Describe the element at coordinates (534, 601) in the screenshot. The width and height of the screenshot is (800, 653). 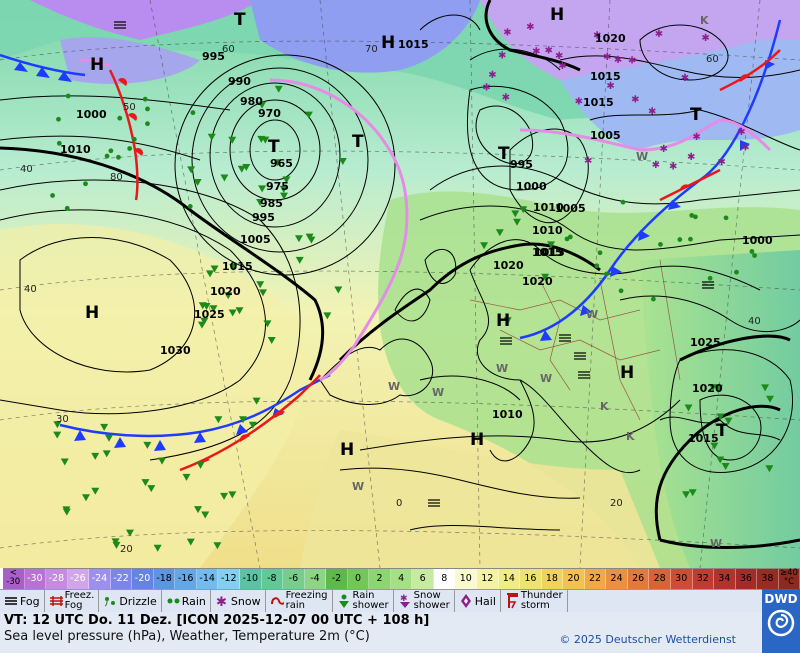
I see `legend-item: Thunder storm` at that location.